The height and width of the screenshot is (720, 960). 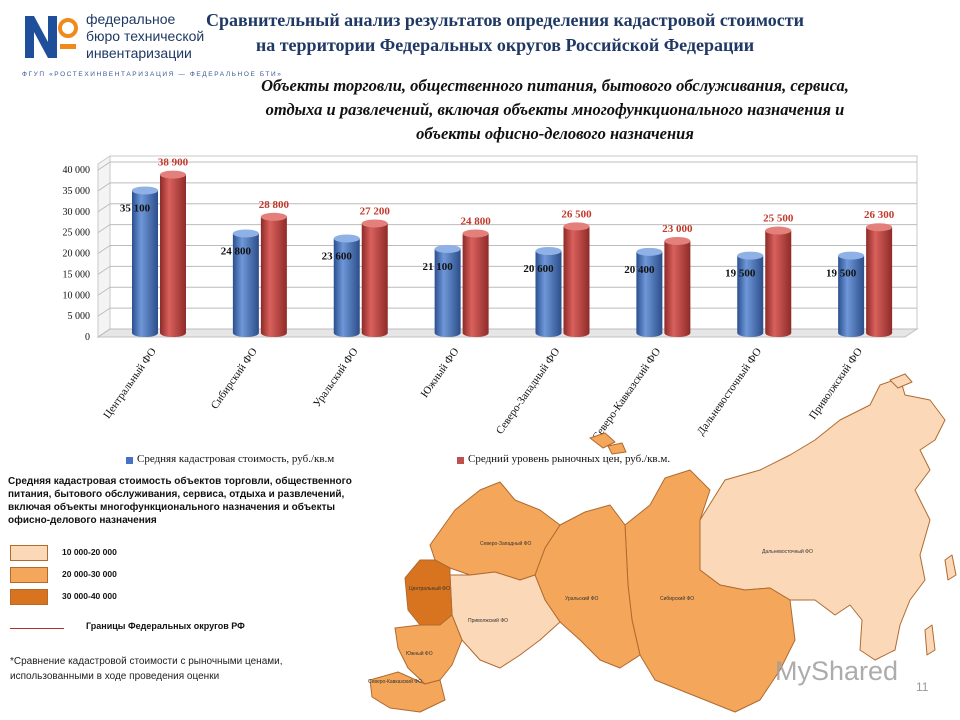 I want to click on x-tick-label: Уральский ФО, so click(x=336, y=378).